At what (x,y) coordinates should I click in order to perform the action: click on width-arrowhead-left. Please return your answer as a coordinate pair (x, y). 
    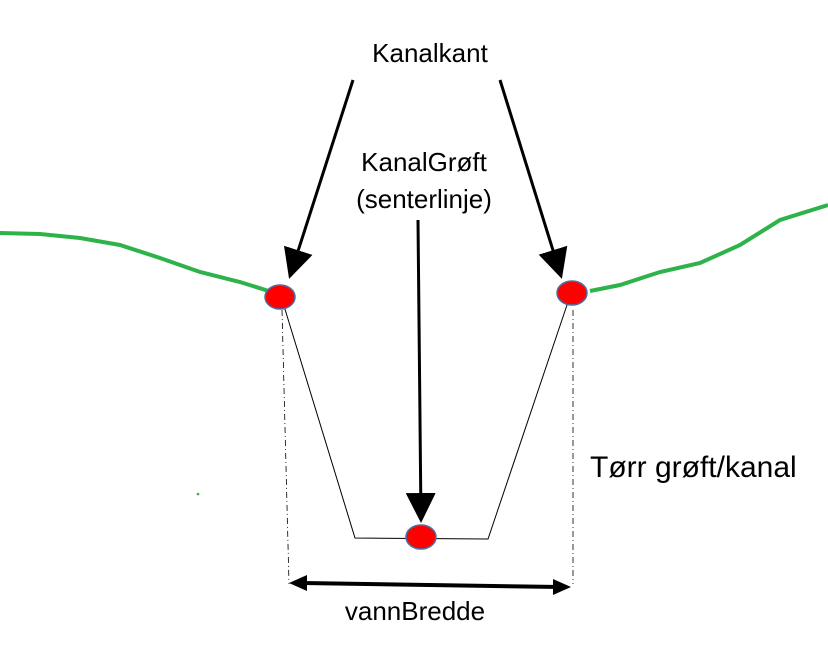
    Looking at the image, I should click on (298, 583).